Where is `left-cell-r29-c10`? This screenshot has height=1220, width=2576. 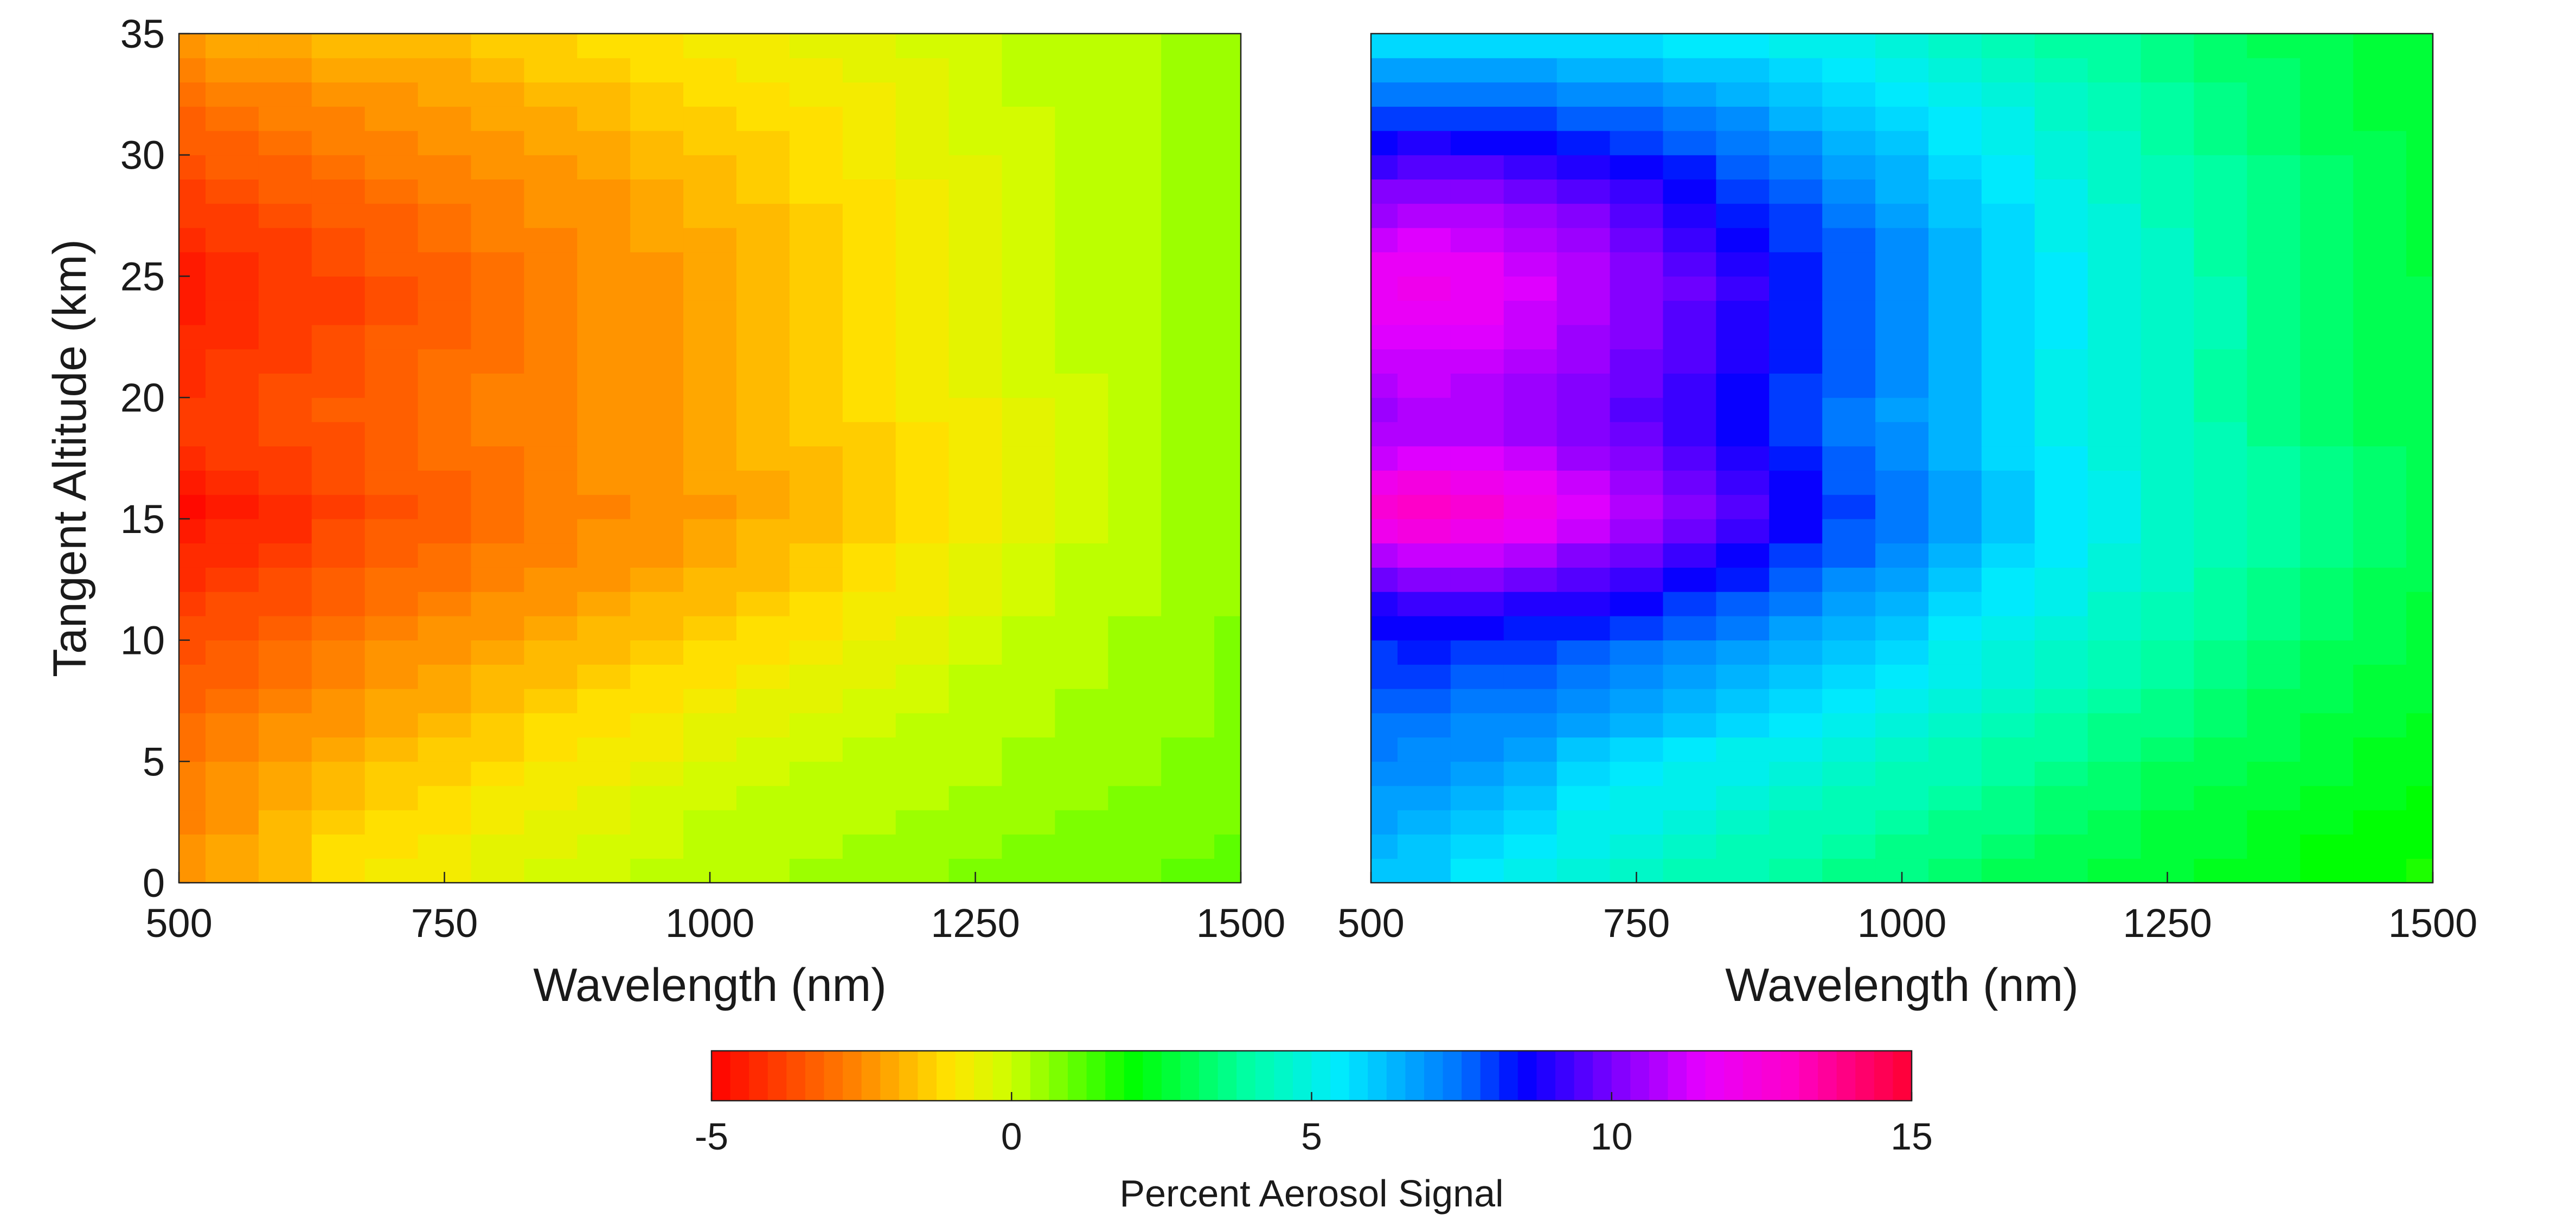 left-cell-r29-c10 is located at coordinates (710, 167).